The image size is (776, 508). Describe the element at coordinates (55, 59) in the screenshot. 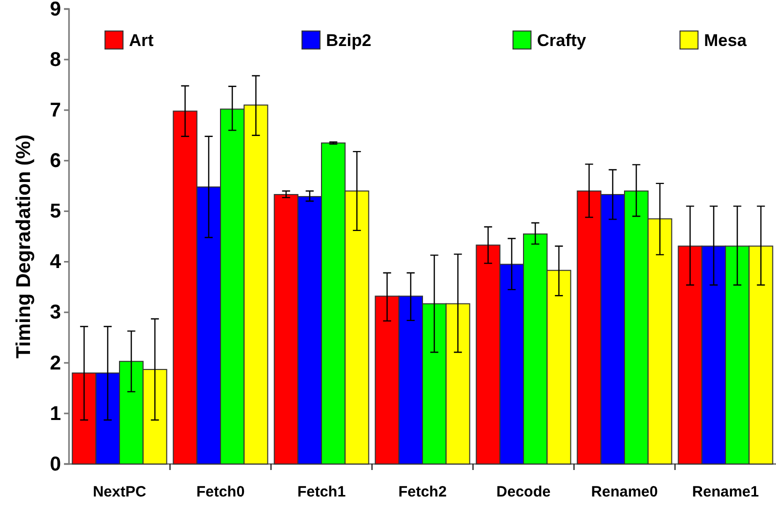

I see `y-tick-label: 8` at that location.